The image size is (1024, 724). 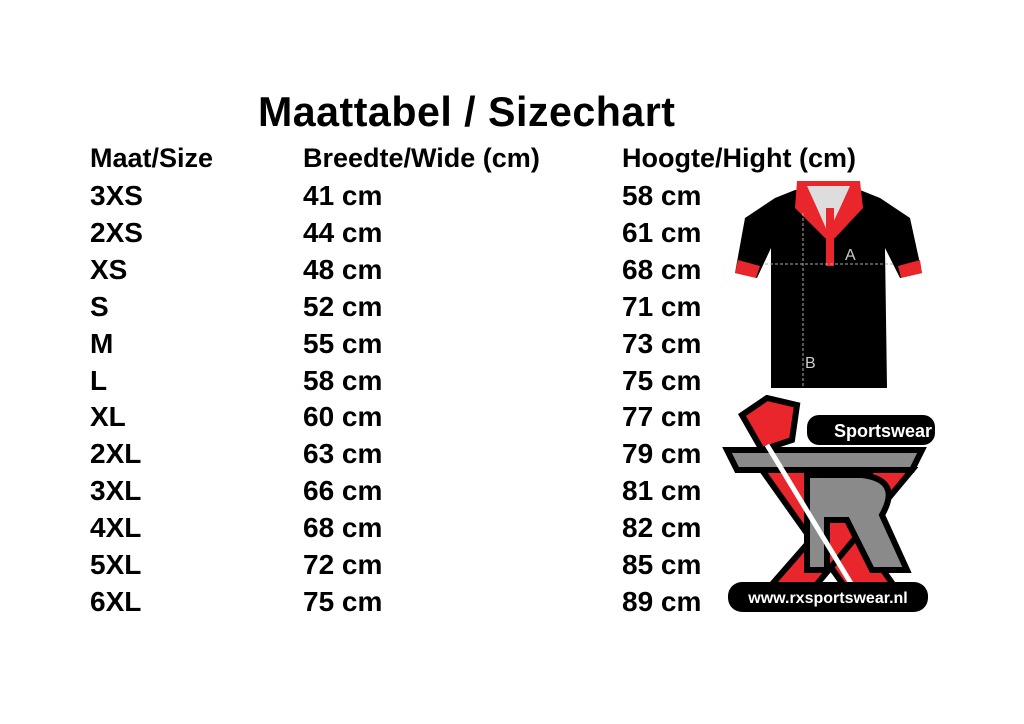 I want to click on width-cell: 44 cm, so click(x=343, y=232).